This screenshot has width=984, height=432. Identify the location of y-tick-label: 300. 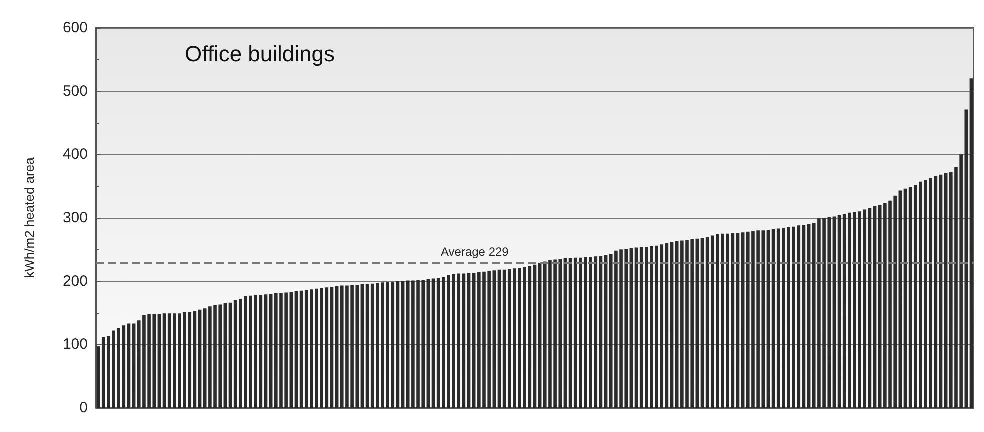
(75, 218).